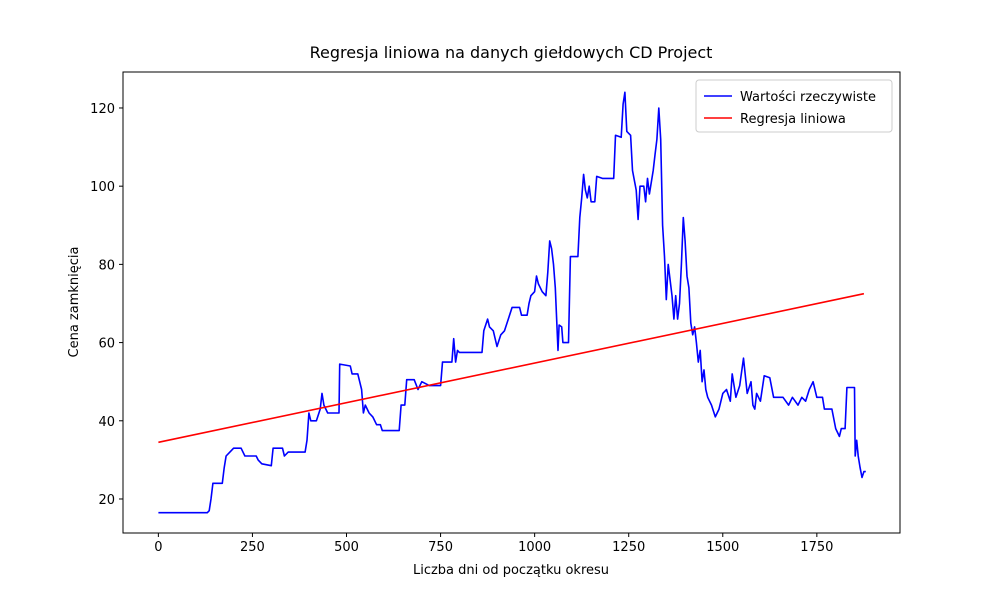 Image resolution: width=1000 pixels, height=600 pixels. What do you see at coordinates (628, 547) in the screenshot?
I see `x-tick-label: 1250` at bounding box center [628, 547].